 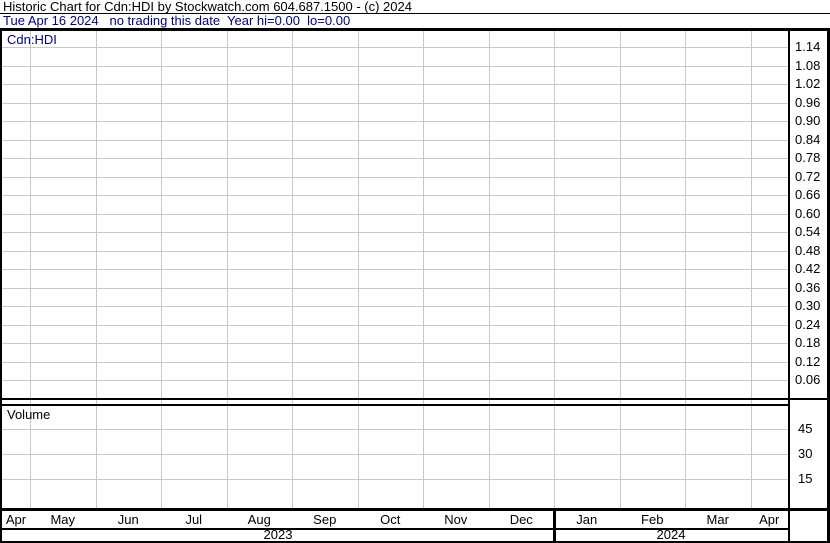 What do you see at coordinates (456, 519) in the screenshot?
I see `month-label: Nov` at bounding box center [456, 519].